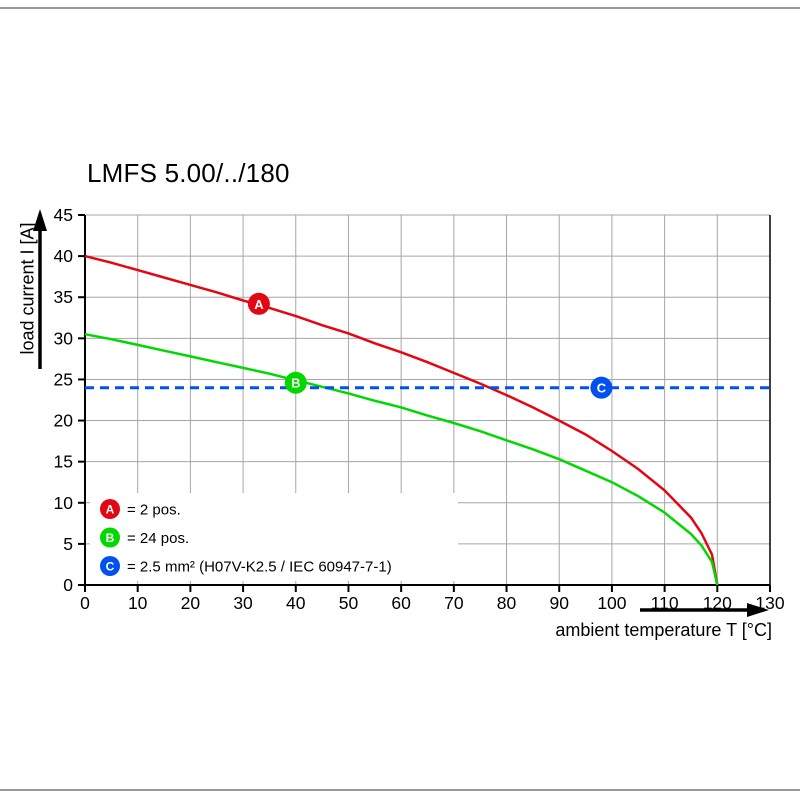  What do you see at coordinates (68, 544) in the screenshot?
I see `y-tick-label: 5` at bounding box center [68, 544].